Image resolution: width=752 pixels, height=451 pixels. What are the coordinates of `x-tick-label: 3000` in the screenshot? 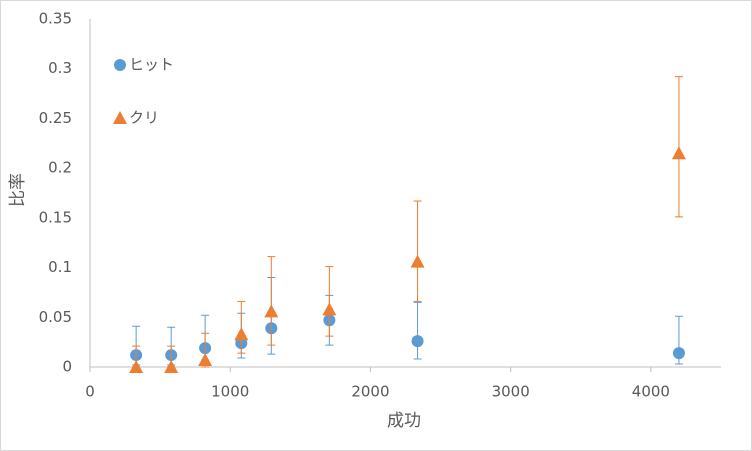 It's located at (511, 392).